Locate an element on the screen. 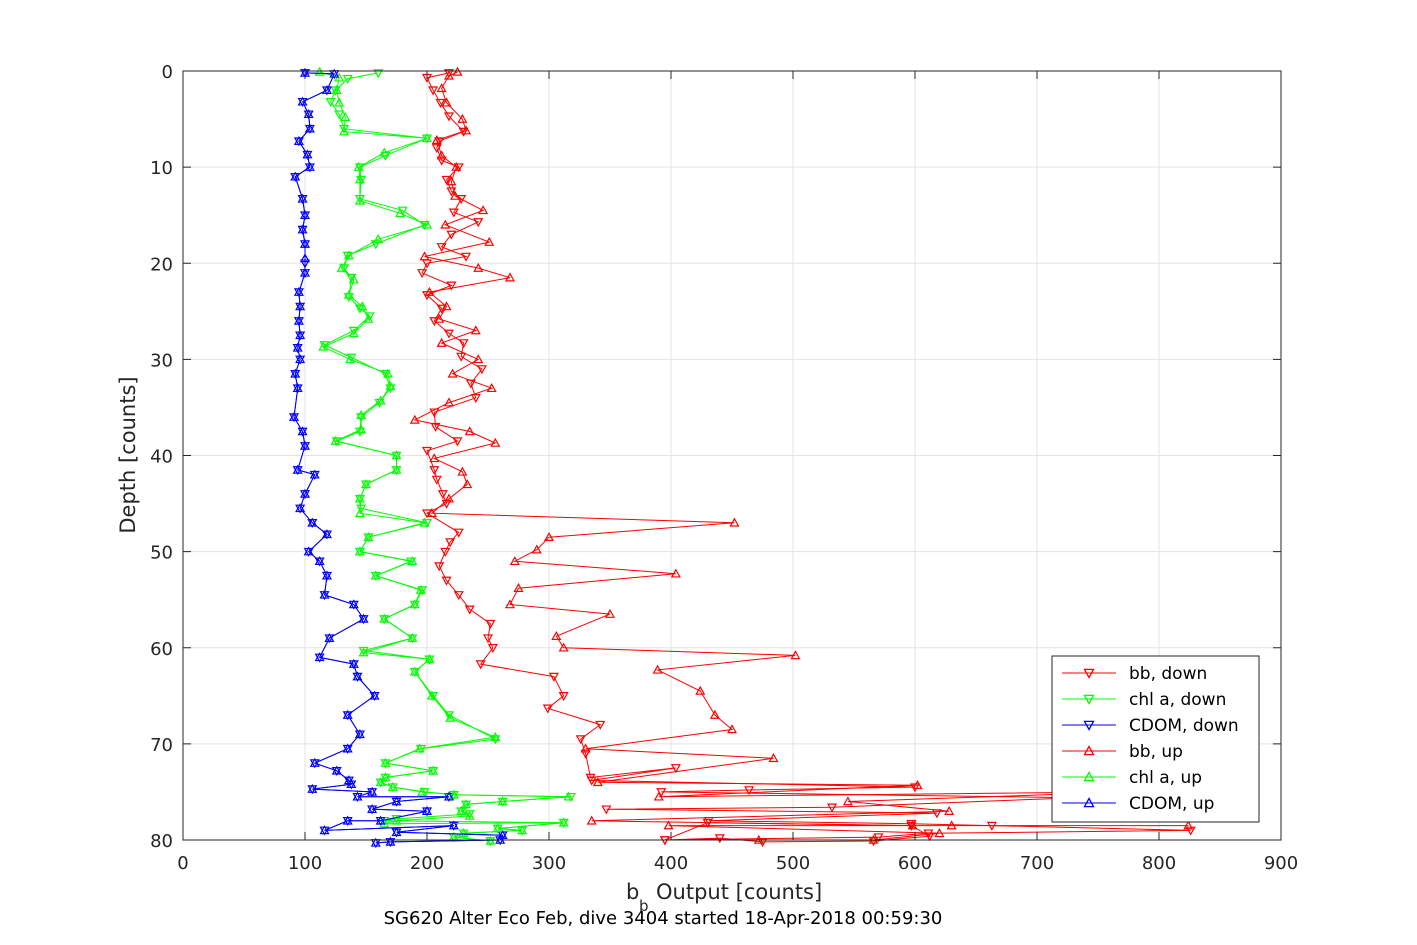 Image resolution: width=1417 pixels, height=945 pixels. legend-marker is located at coordinates (1089, 750).